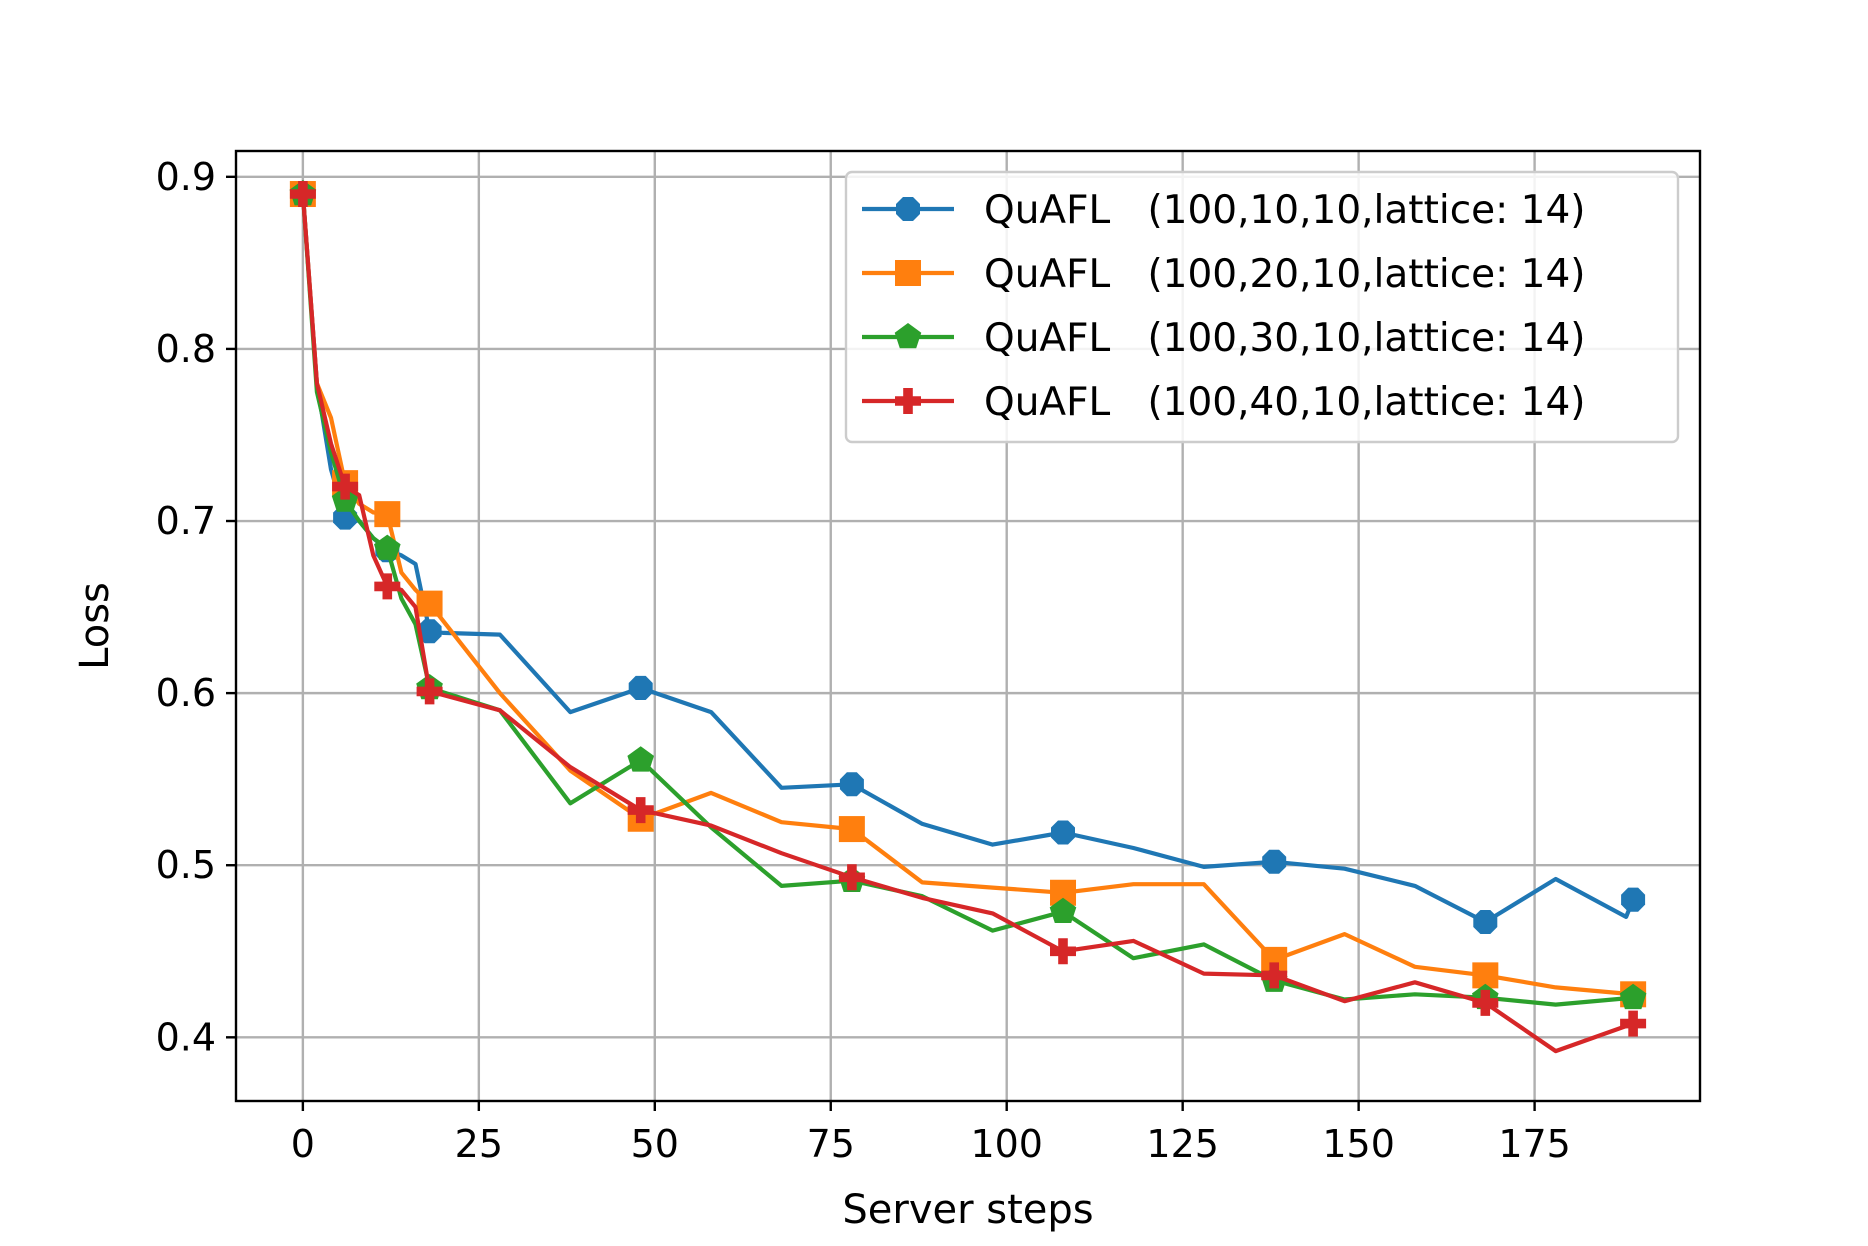  I want to click on legend-item: QuAFL (100,30,10,lattice: 14), so click(1224, 338).